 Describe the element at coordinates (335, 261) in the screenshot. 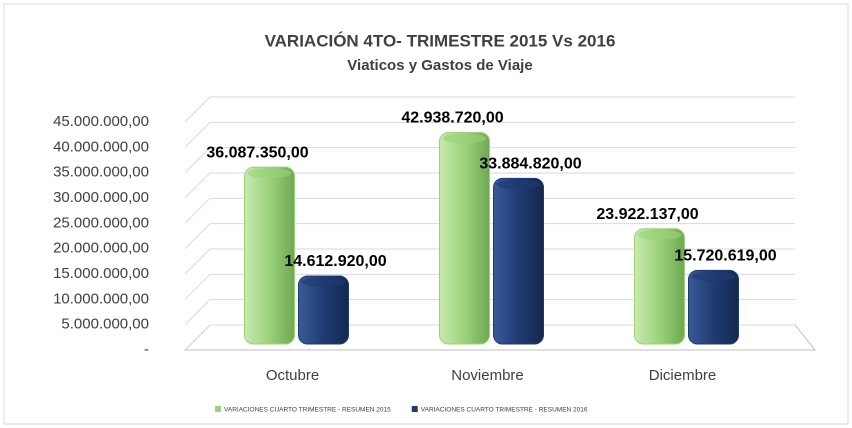

I see `data-label: 14.612.920,00` at that location.